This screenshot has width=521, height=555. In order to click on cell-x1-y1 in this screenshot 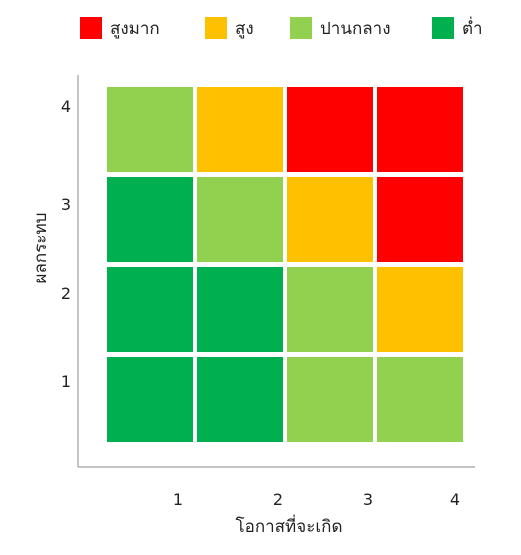, I will do `click(150, 399)`.